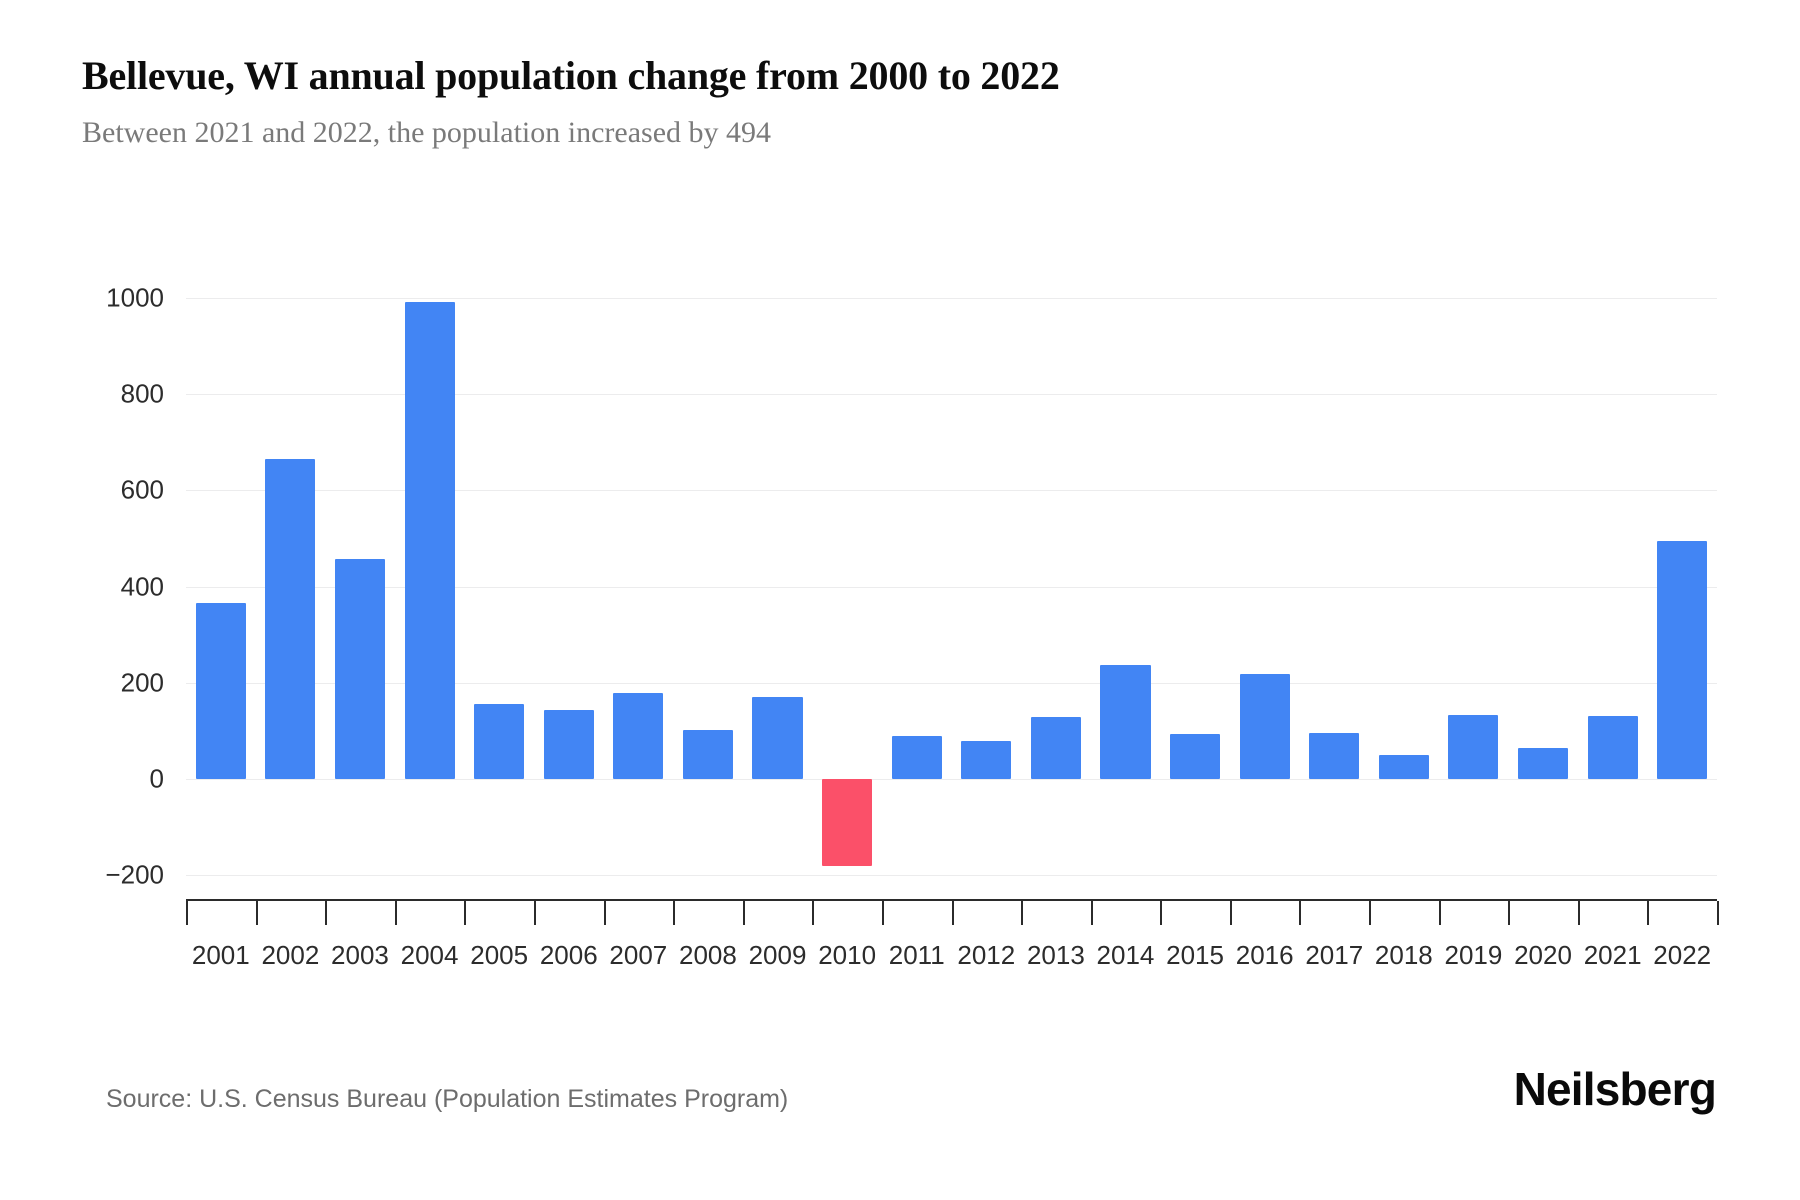  Describe the element at coordinates (951, 900) in the screenshot. I see `x-axis-line` at that location.